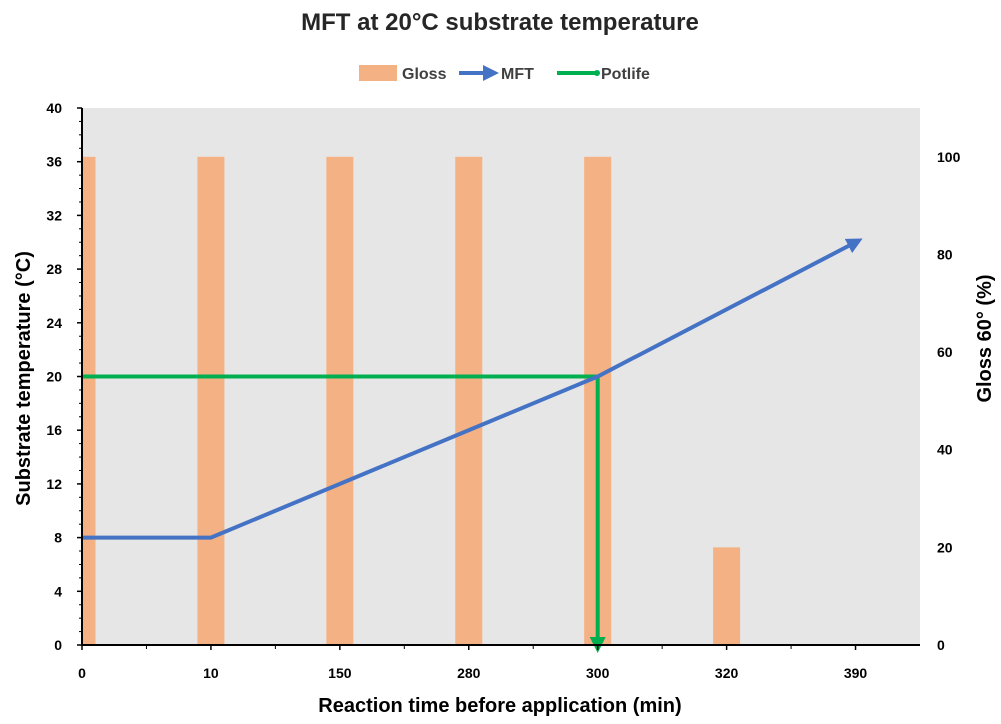 This screenshot has height=724, width=1001. Describe the element at coordinates (54, 377) in the screenshot. I see `y-tick-label: 20` at that location.